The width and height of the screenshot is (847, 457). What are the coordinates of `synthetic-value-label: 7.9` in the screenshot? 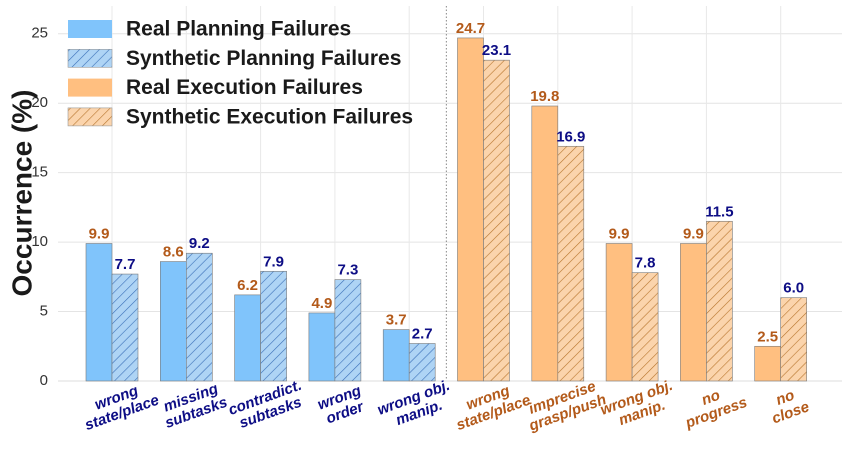 It's located at (273, 261).